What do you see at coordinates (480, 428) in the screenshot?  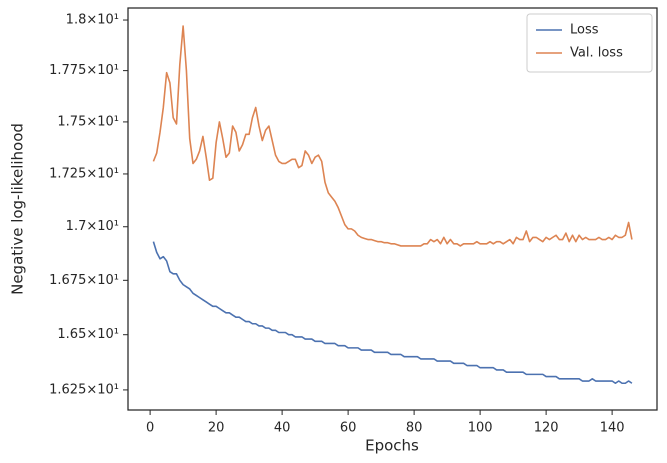 I see `x-tick-label: 100` at bounding box center [480, 428].